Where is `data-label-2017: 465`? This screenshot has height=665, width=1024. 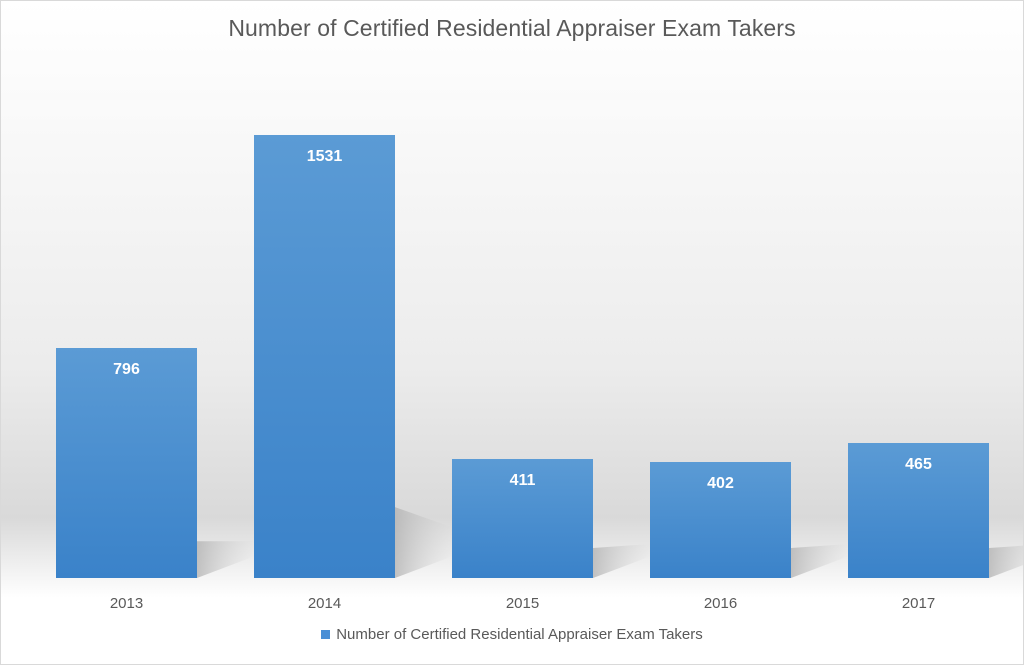 data-label-2017: 465 is located at coordinates (918, 464).